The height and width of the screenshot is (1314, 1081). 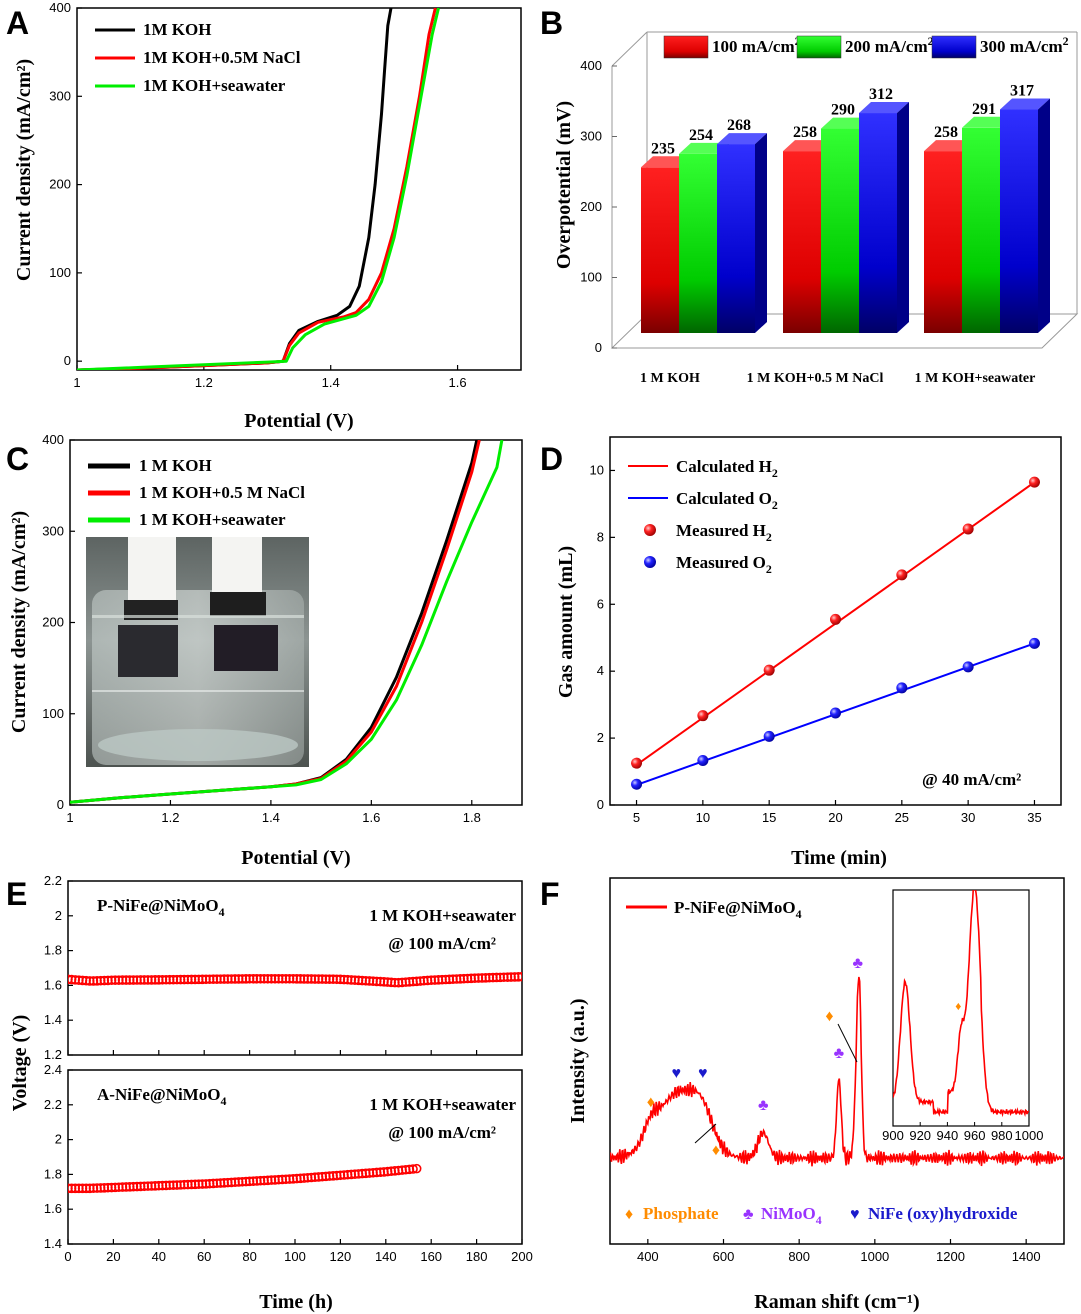 What do you see at coordinates (517, 977) in the screenshot?
I see `panel-e-point` at bounding box center [517, 977].